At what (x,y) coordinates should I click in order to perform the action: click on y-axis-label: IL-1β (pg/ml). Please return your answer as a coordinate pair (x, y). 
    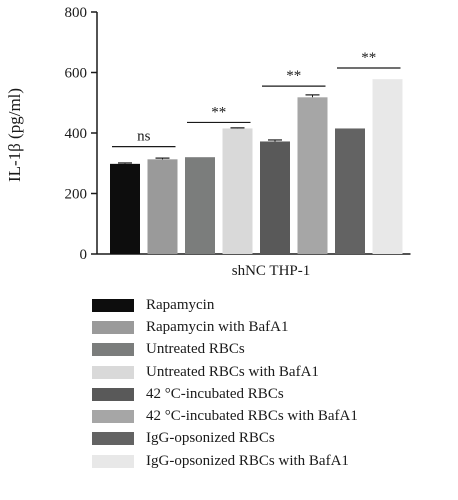
    Looking at the image, I should click on (14, 135).